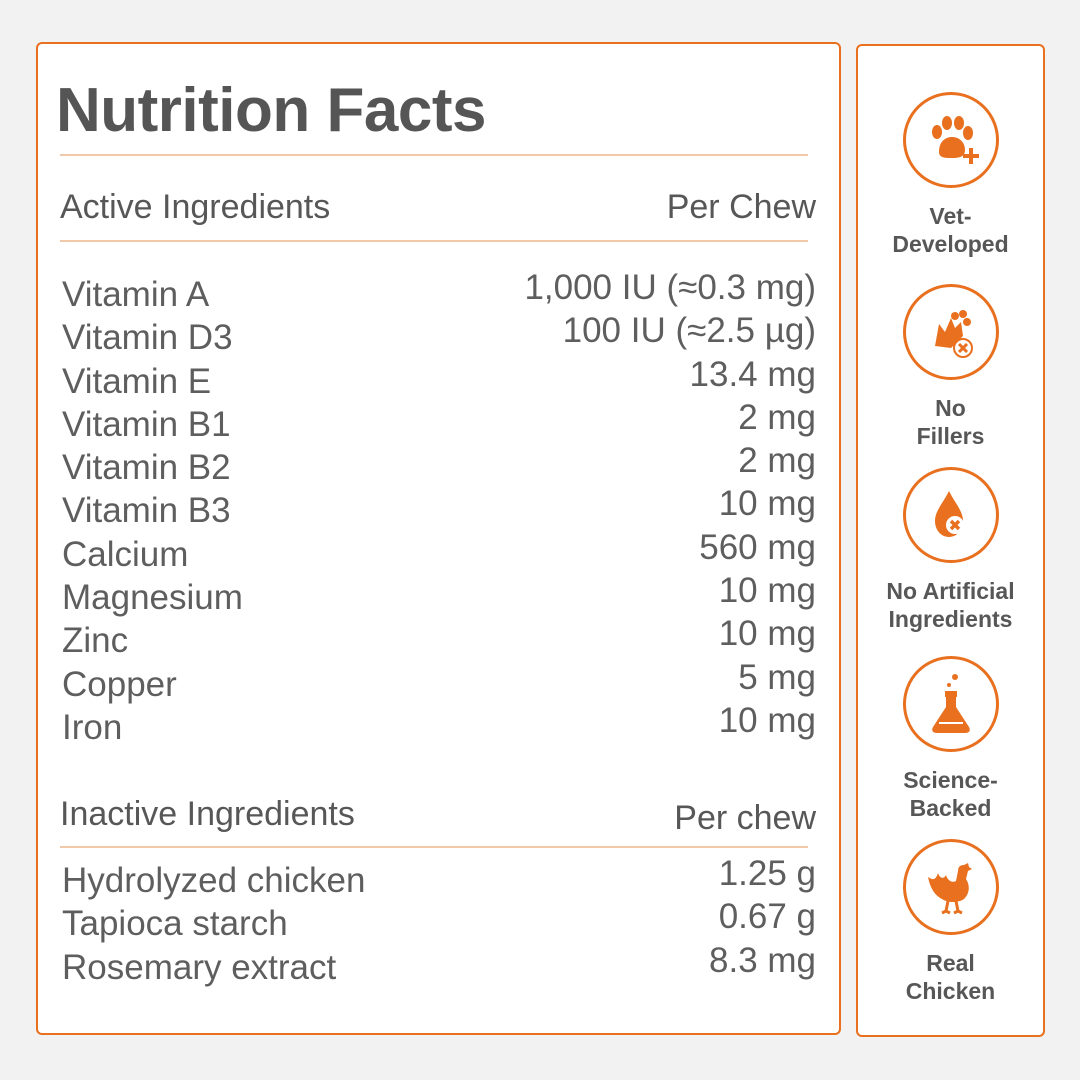  What do you see at coordinates (434, 155) in the screenshot?
I see `title-divider` at bounding box center [434, 155].